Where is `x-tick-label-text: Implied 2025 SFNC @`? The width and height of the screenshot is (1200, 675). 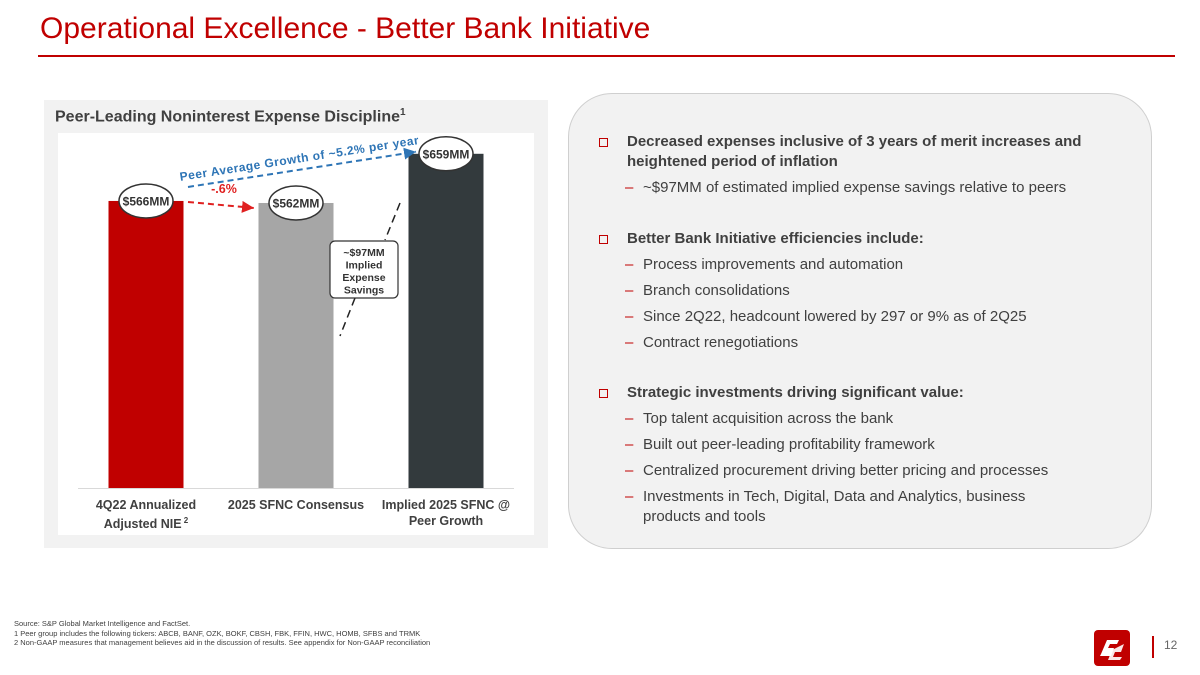
x-tick-label-text: Implied 2025 SFNC @ is located at coordinates (446, 505).